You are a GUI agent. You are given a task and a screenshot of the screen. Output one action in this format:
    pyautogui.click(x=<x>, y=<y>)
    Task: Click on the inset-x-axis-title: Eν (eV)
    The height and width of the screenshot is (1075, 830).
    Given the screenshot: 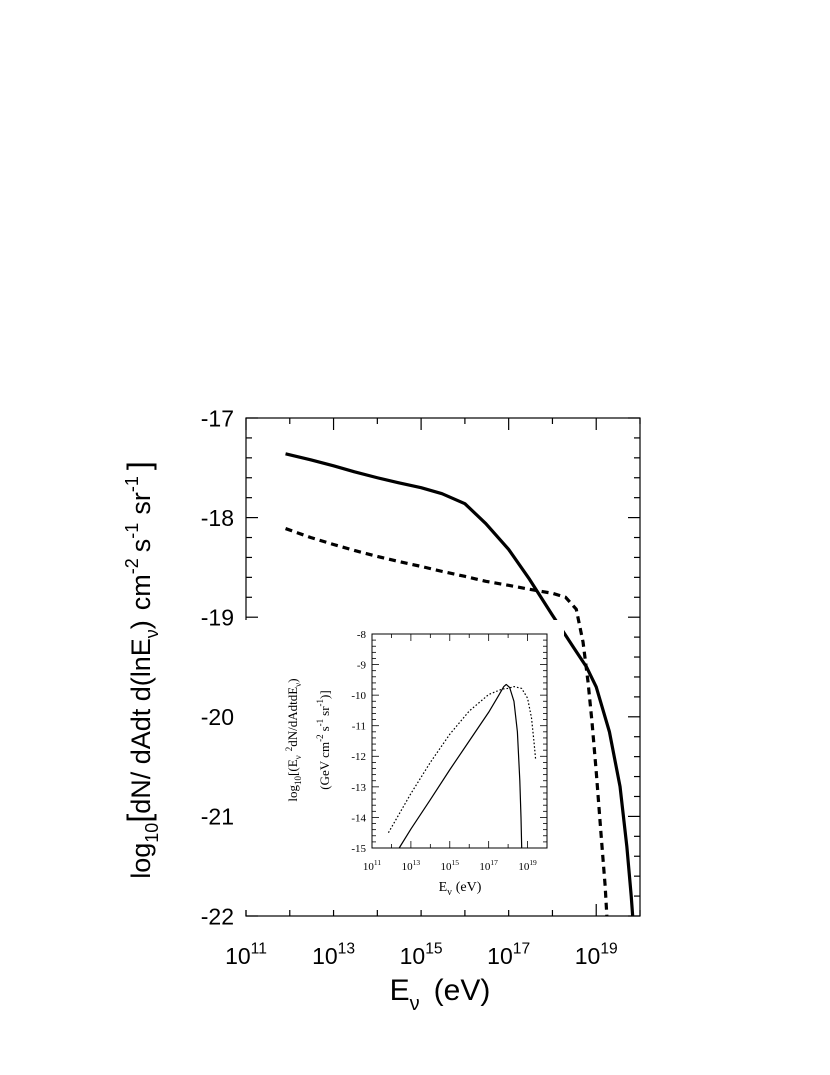 What is the action you would take?
    pyautogui.click(x=460, y=889)
    